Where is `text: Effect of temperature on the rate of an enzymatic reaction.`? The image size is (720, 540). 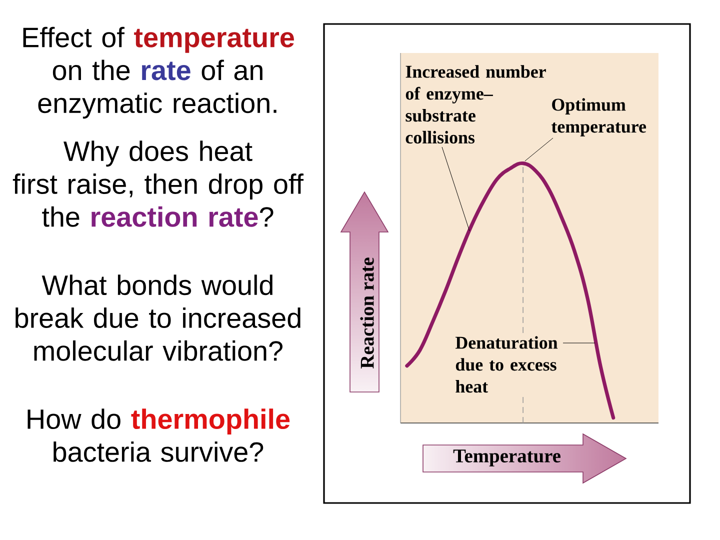 text: Effect of temperature on the rate of an enzymatic reaction. is located at coordinates (158, 72).